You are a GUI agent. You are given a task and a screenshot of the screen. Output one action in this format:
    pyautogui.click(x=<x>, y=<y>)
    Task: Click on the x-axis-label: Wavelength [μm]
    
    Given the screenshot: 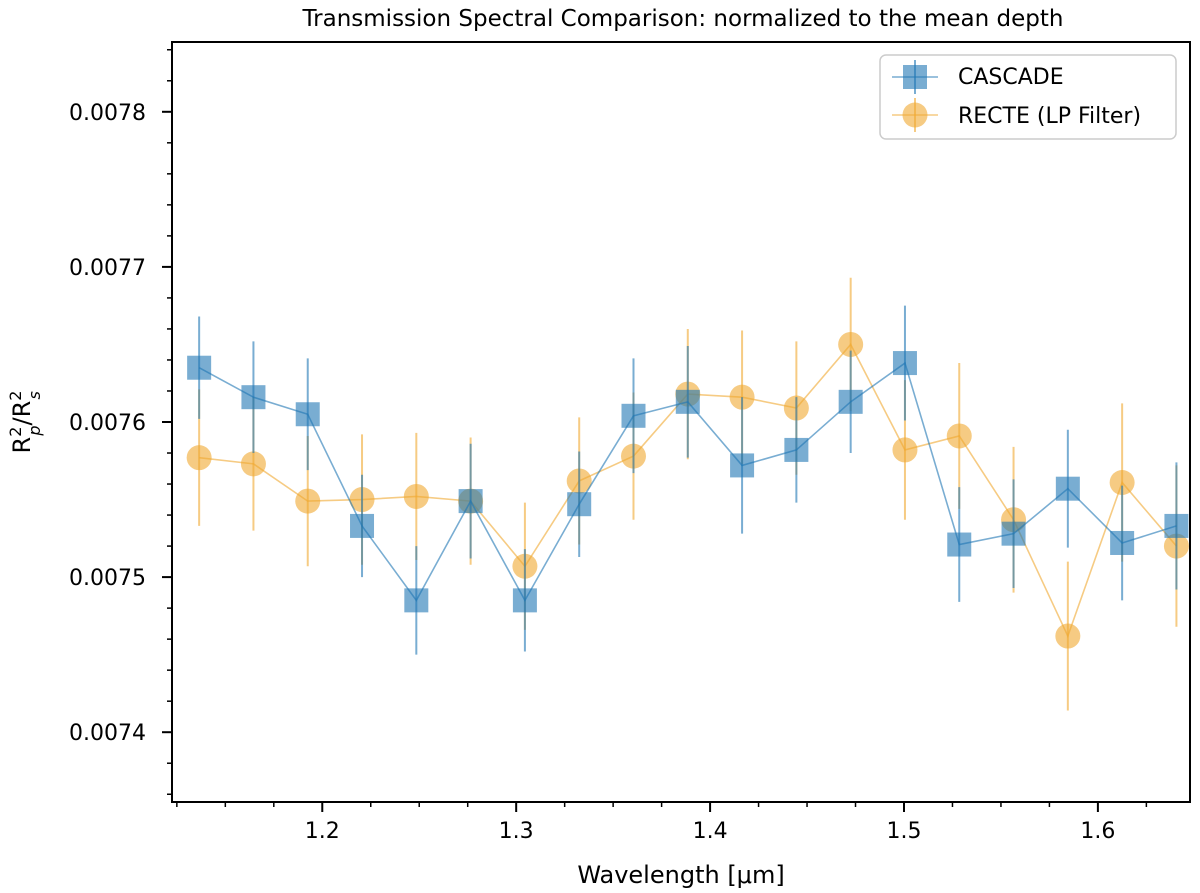 What is the action you would take?
    pyautogui.click(x=680, y=875)
    